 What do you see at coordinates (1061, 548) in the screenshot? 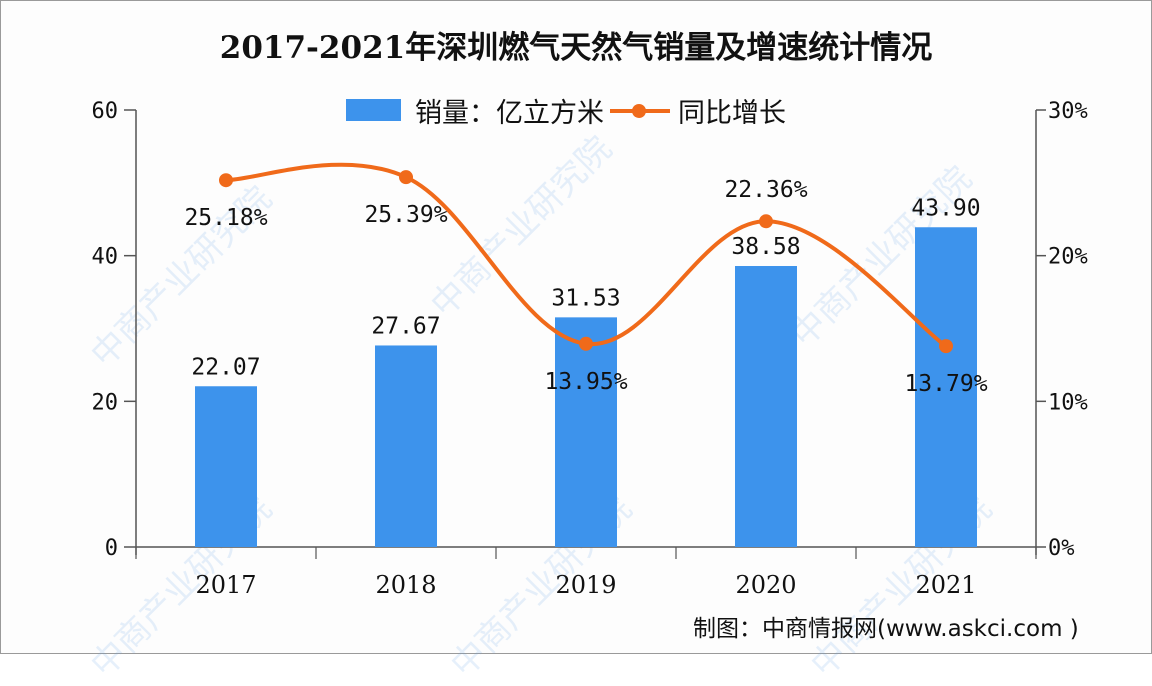
I see `right-axis-tick-label: 0%` at bounding box center [1061, 548].